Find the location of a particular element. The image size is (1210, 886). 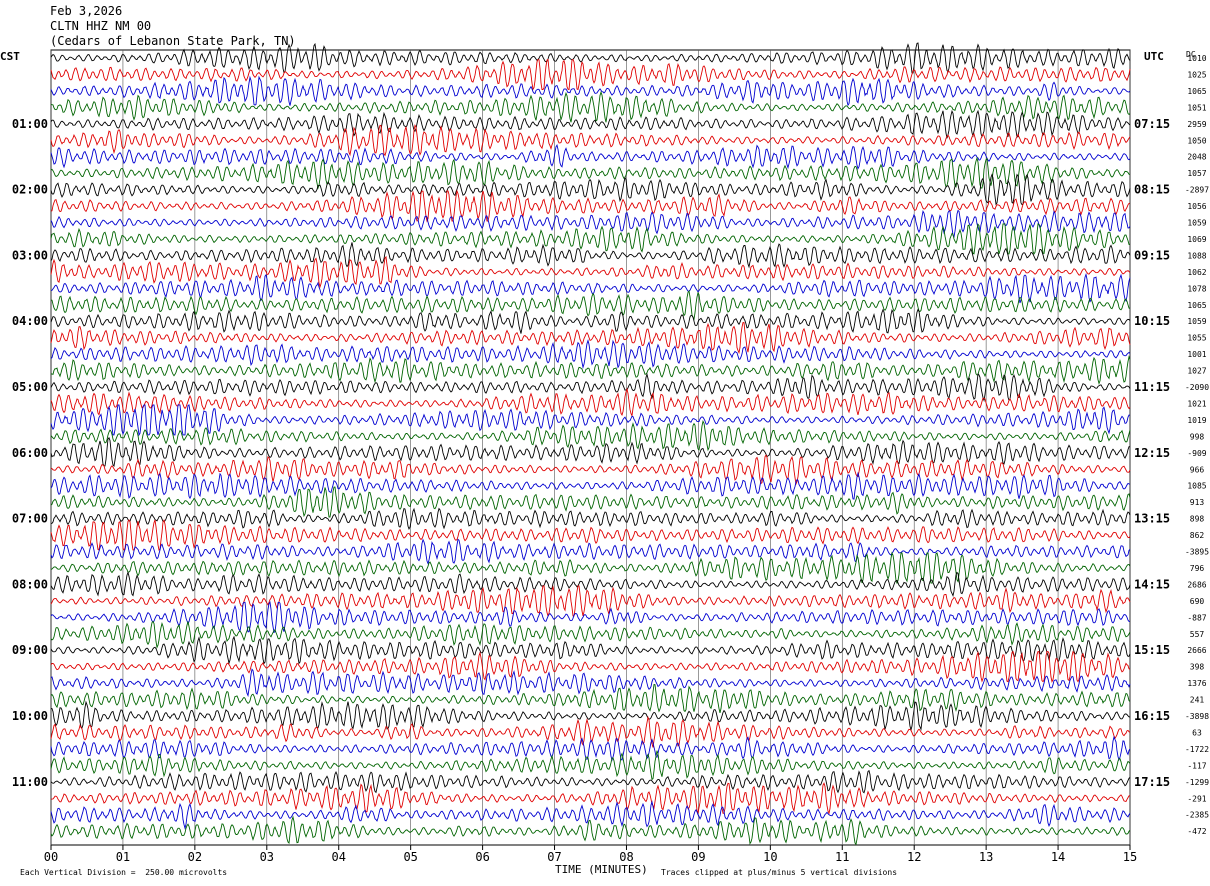

x-tick-label: 02 is located at coordinates (195, 857).